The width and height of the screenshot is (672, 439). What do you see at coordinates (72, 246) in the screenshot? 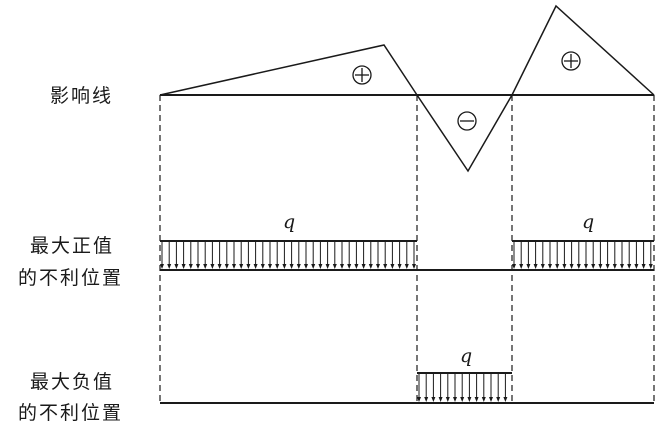
I see `max-positive-label-line1: 最大正值` at bounding box center [72, 246].